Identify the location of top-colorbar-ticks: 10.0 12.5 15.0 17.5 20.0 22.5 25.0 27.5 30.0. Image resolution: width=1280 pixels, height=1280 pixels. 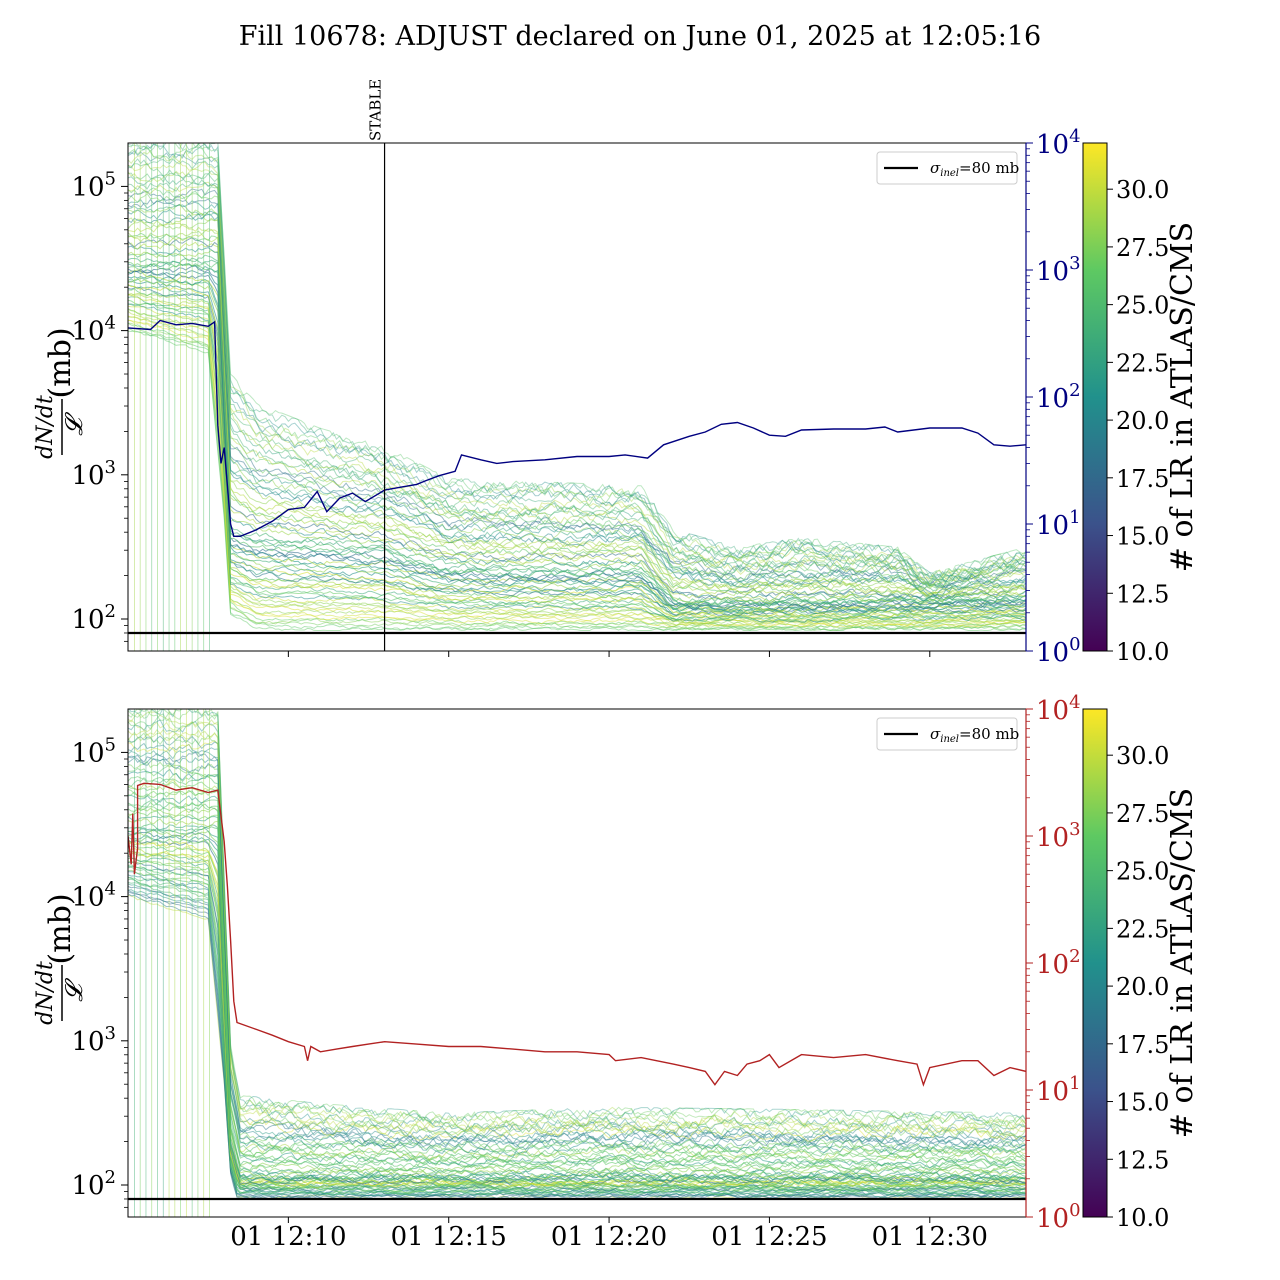
(1138, 421).